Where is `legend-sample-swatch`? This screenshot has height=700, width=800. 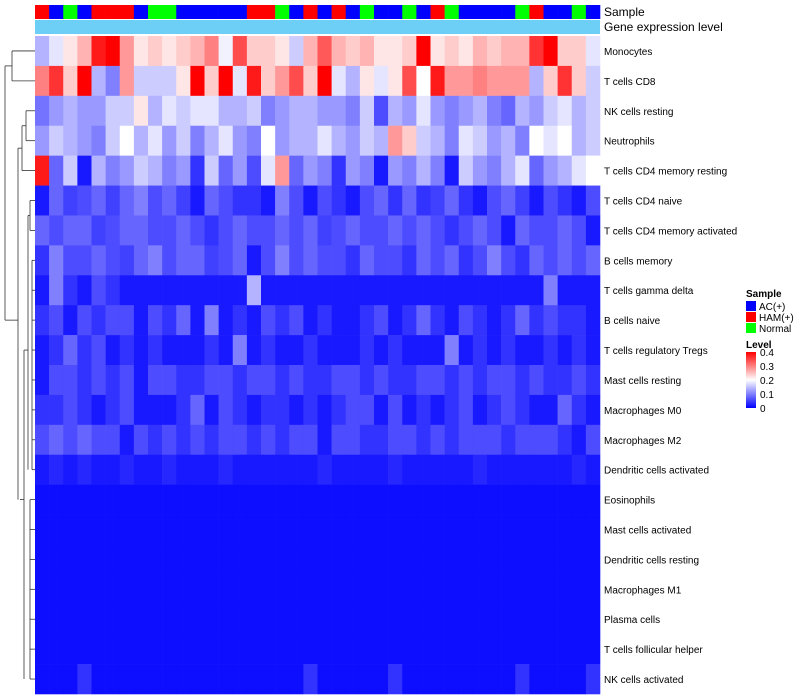 legend-sample-swatch is located at coordinates (751, 306).